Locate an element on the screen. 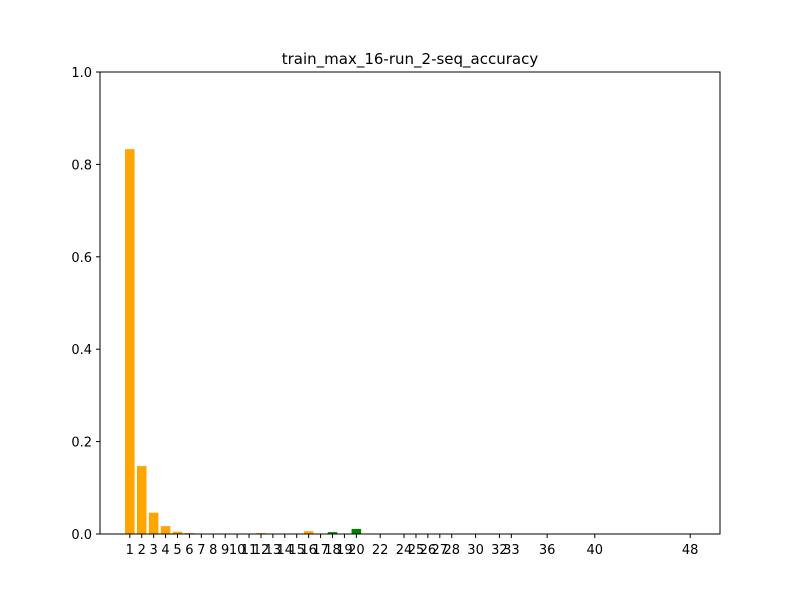 The width and height of the screenshot is (800, 604). x-tick-label: 9 is located at coordinates (225, 550).